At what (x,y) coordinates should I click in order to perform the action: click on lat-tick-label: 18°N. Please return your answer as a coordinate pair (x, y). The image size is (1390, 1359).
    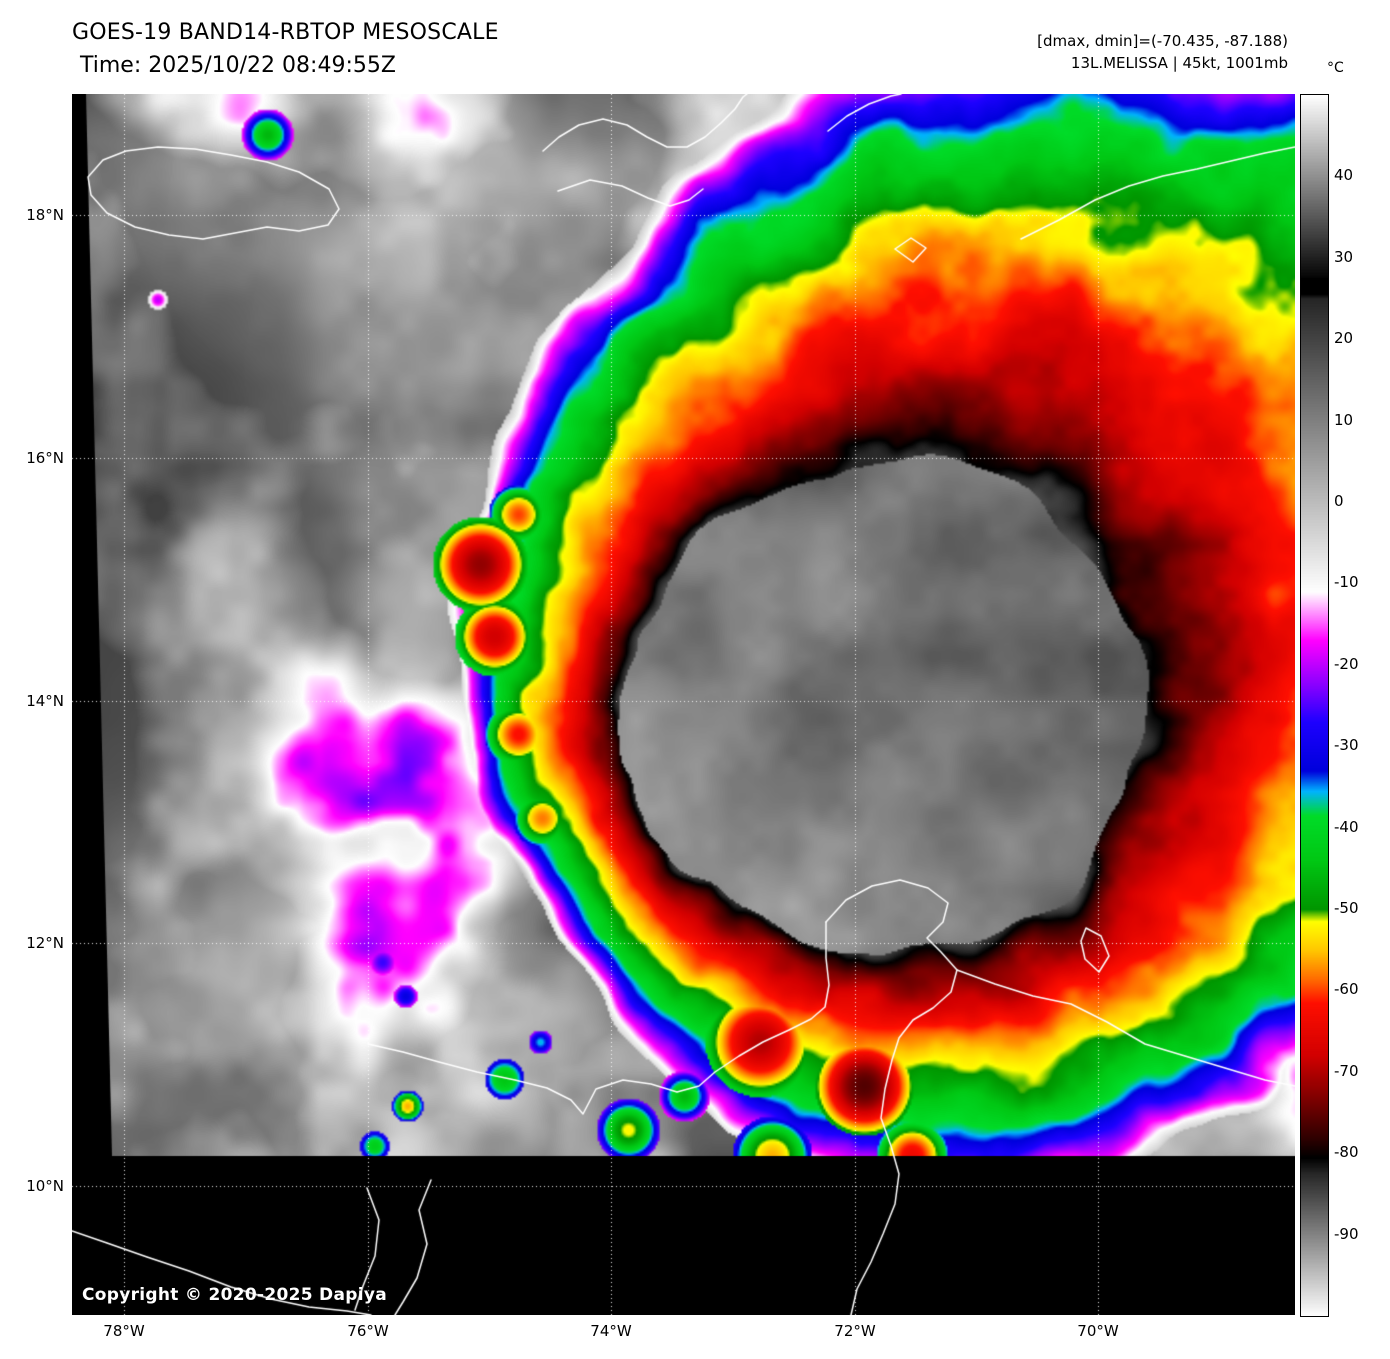
    Looking at the image, I should click on (45, 215).